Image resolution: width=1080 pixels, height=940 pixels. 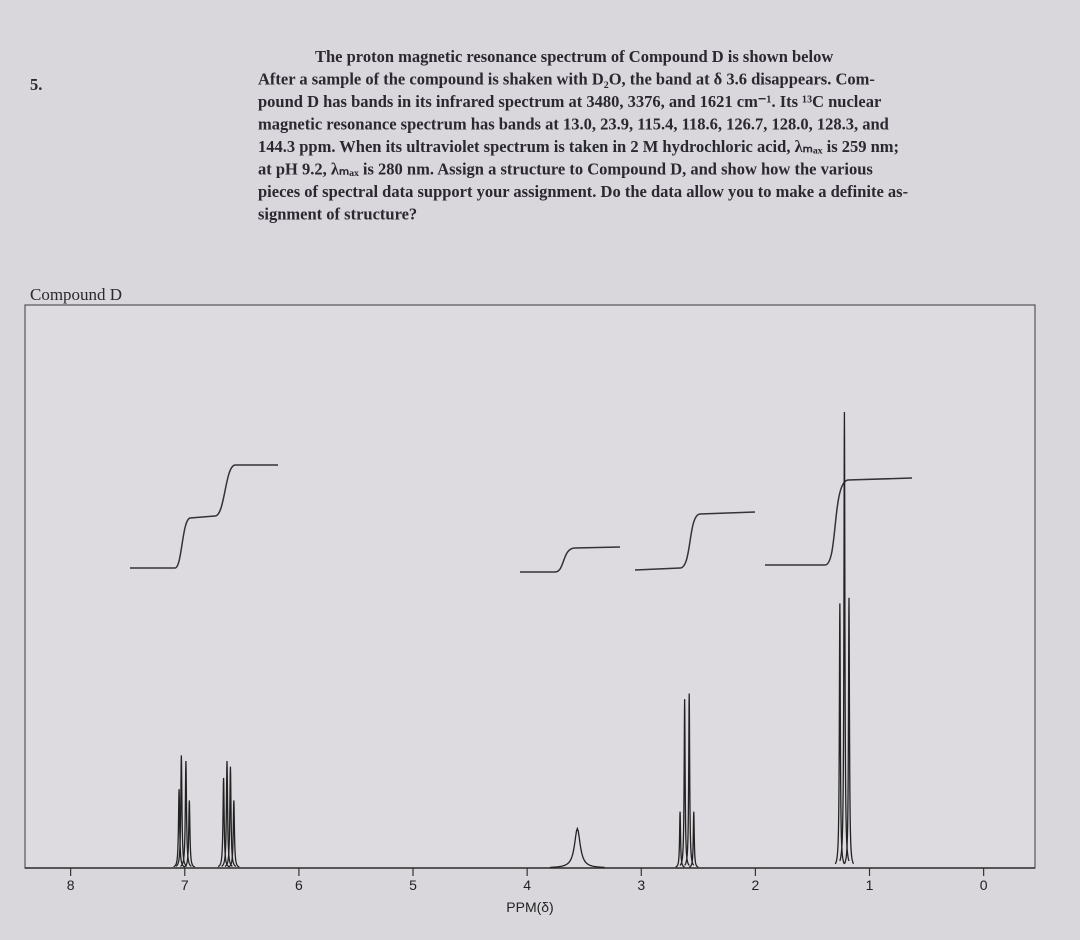 I want to click on x-tick-label: 2, so click(x=755, y=885).